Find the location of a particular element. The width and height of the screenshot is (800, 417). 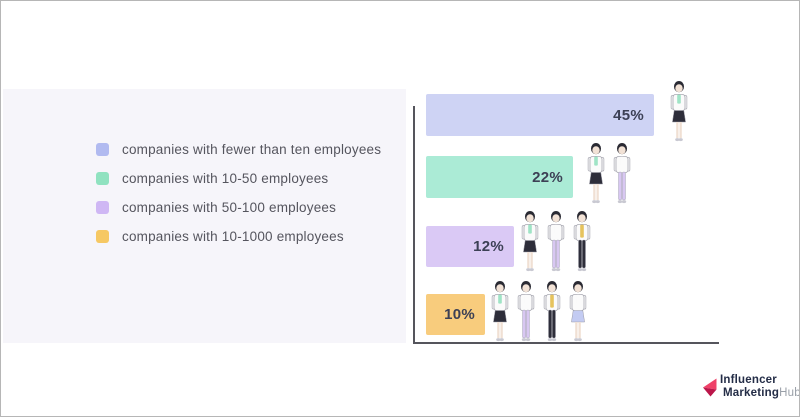

logo-word-hub: Hub is located at coordinates (789, 392).